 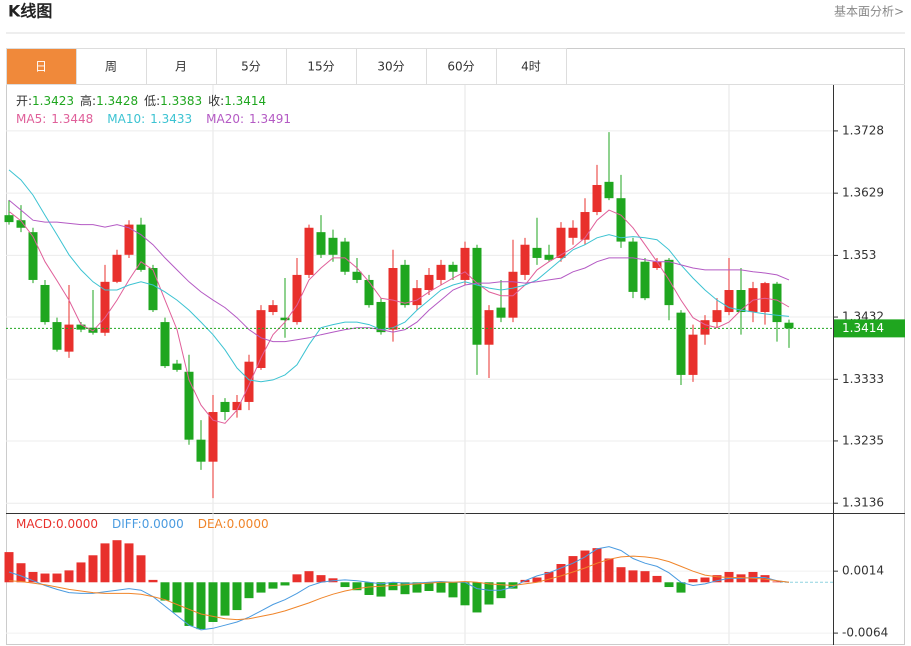 What do you see at coordinates (270, 119) in the screenshot?
I see `legend-text: 1.3491` at bounding box center [270, 119].